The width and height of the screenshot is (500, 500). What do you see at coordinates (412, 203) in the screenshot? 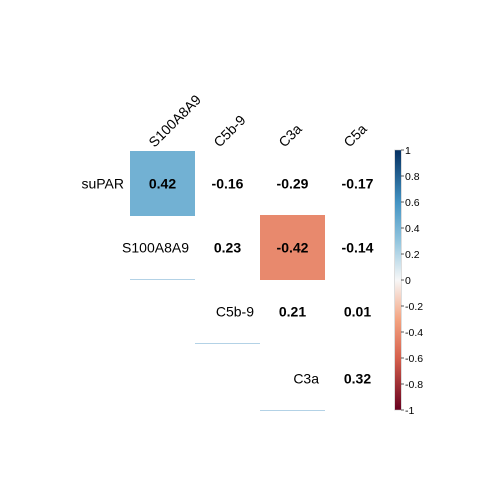
I see `colorbar-tick-label: 0.6` at bounding box center [412, 203].